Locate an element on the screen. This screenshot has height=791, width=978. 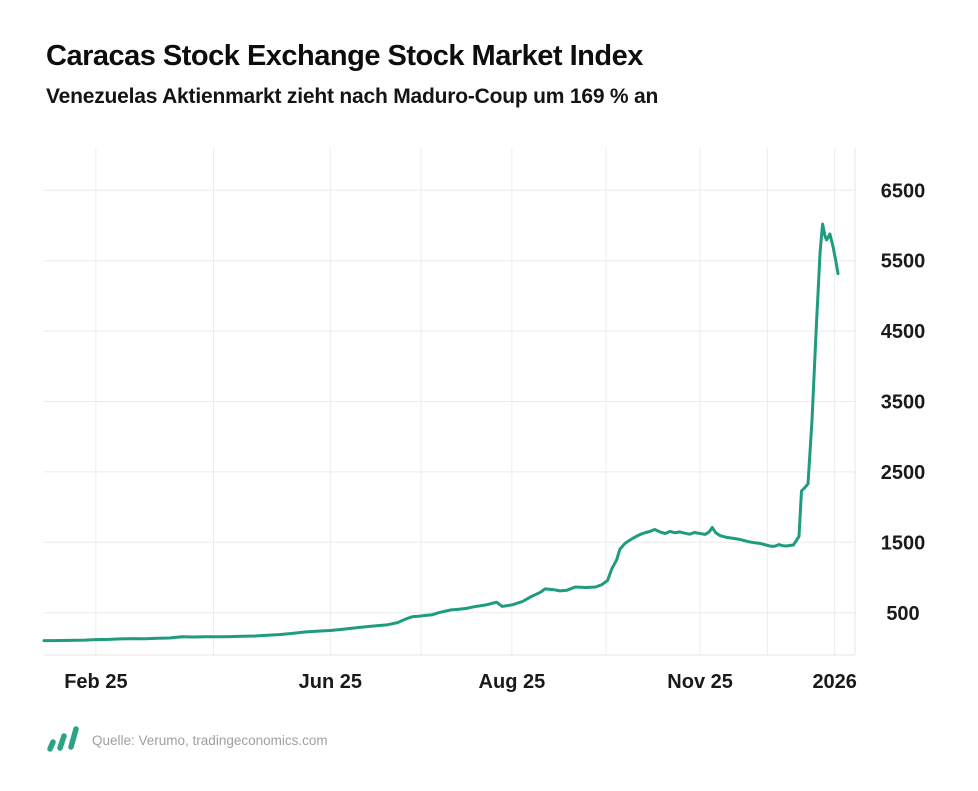
y-axis-label: 2500 is located at coordinates (903, 473).